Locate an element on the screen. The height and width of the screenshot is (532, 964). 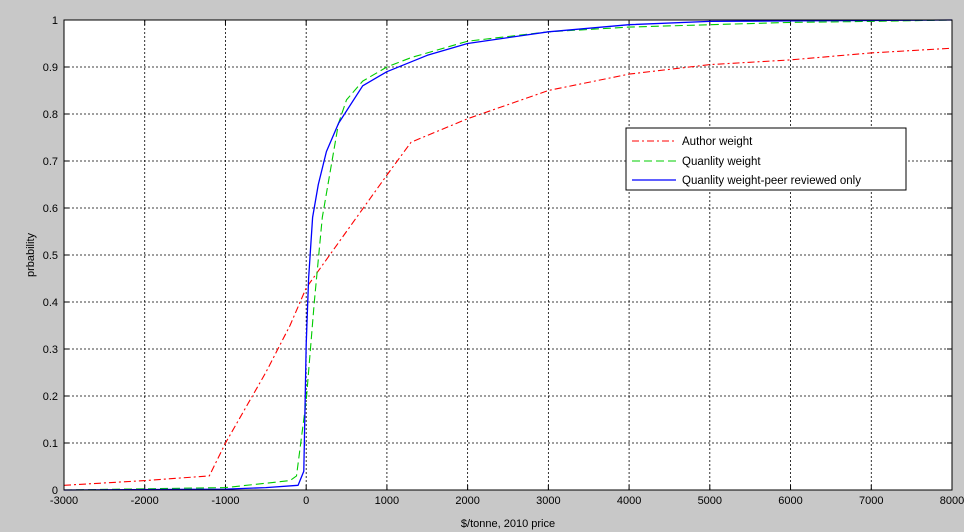
y-tick-label: 0.8 is located at coordinates (50, 115).